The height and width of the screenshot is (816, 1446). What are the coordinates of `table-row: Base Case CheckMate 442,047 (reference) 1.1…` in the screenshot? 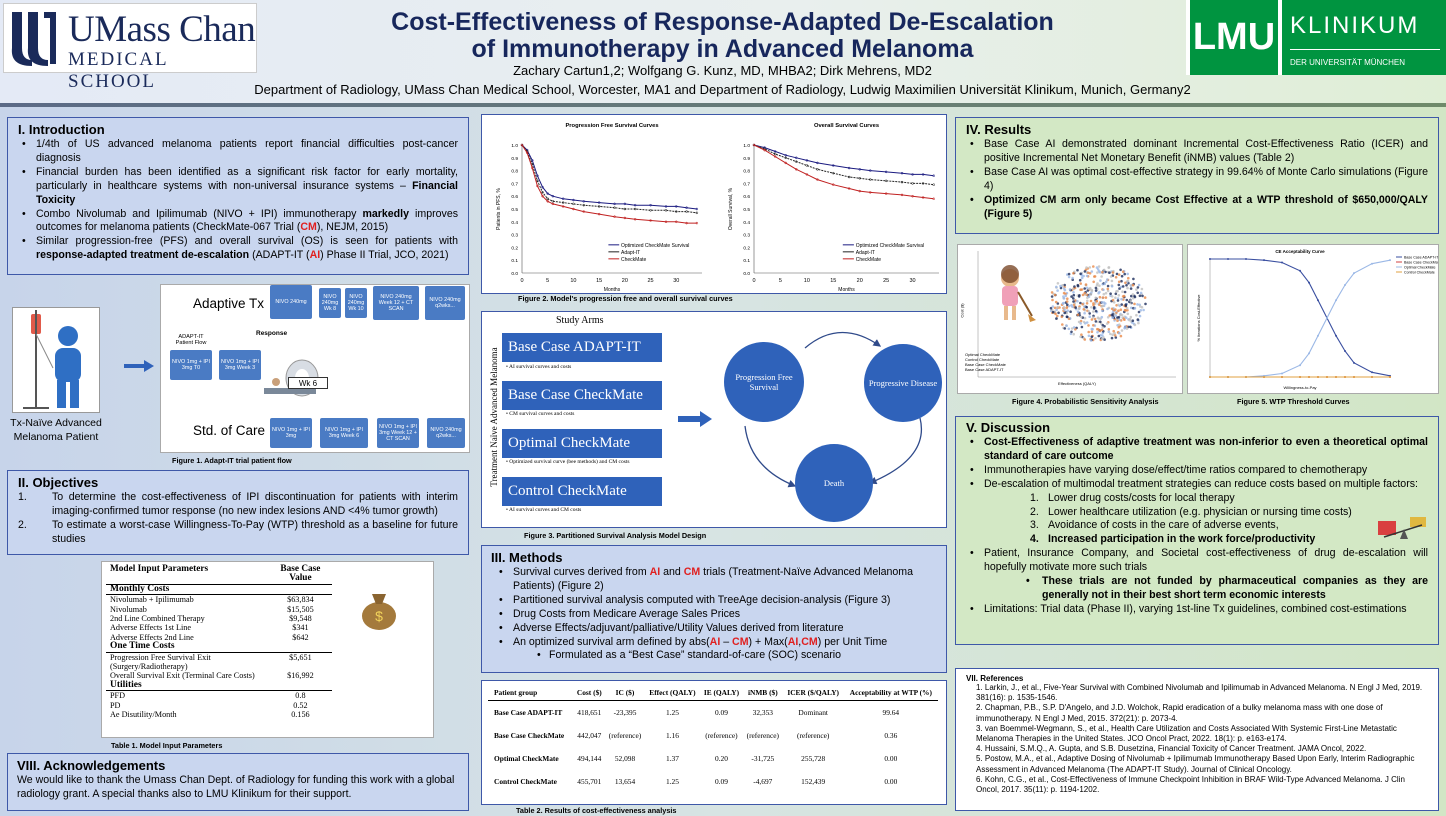 It's located at (696, 735).